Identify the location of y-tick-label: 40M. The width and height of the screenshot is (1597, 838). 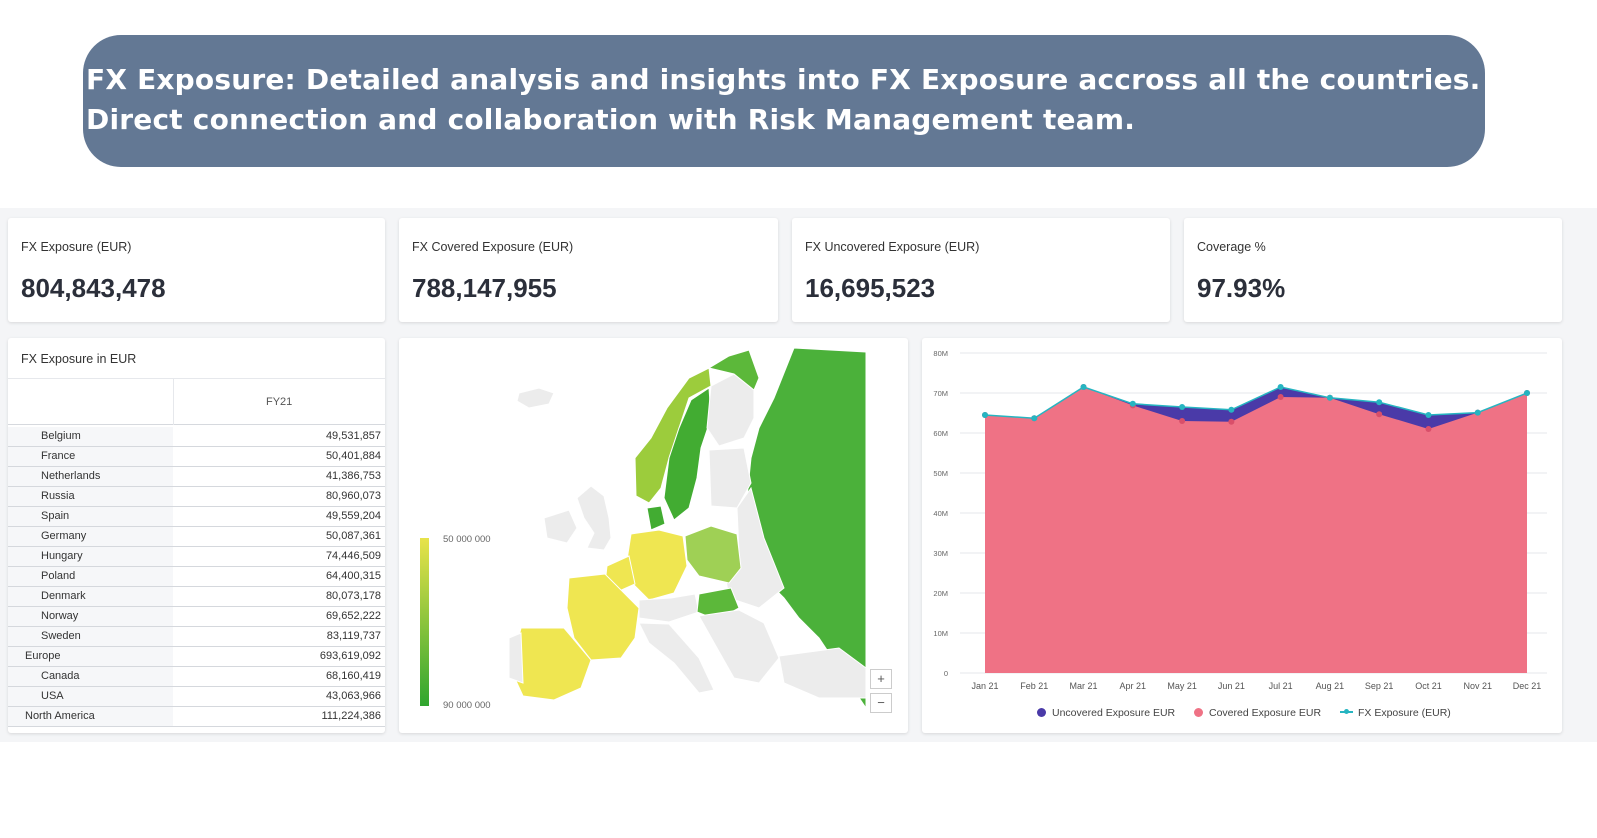
(940, 513).